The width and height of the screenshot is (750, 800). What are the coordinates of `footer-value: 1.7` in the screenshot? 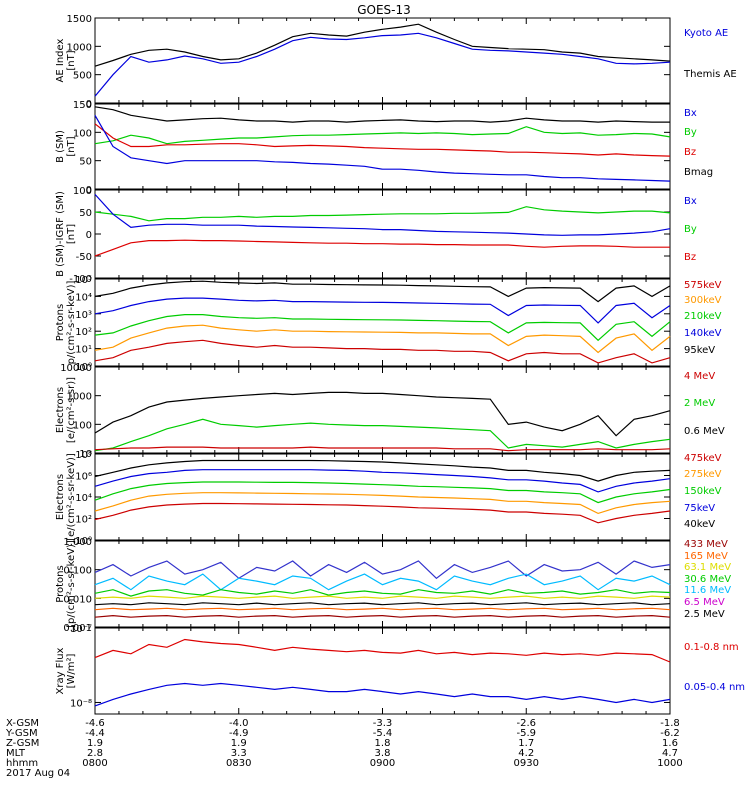 It's located at (526, 743).